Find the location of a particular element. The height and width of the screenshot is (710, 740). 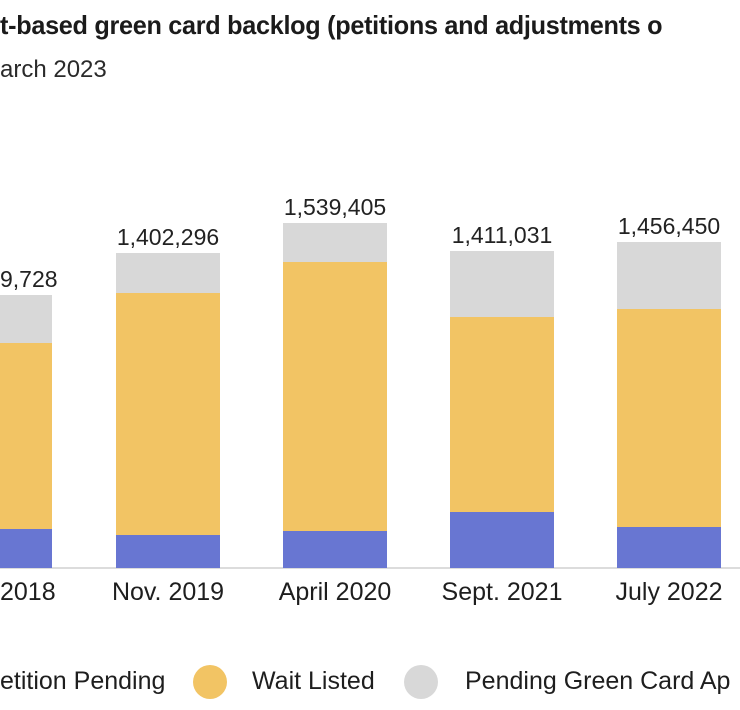

x-axis-label: July 2022 is located at coordinates (669, 592).